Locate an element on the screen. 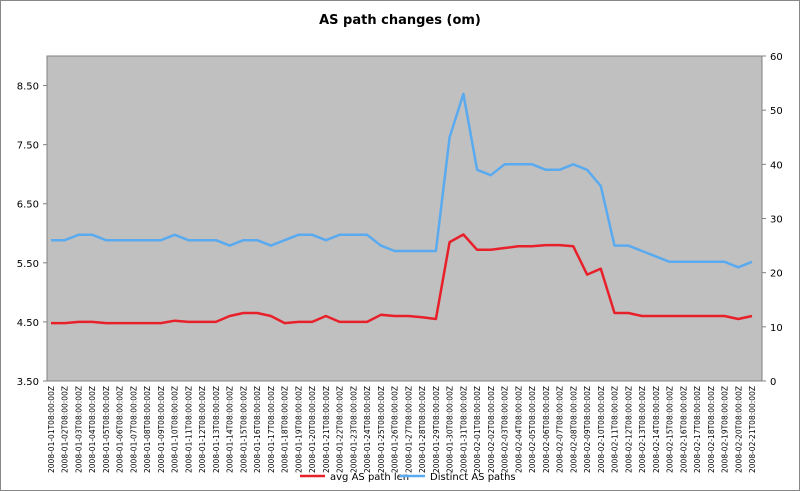 The height and width of the screenshot is (491, 800). y2-tick-label: 20 is located at coordinates (776, 274).